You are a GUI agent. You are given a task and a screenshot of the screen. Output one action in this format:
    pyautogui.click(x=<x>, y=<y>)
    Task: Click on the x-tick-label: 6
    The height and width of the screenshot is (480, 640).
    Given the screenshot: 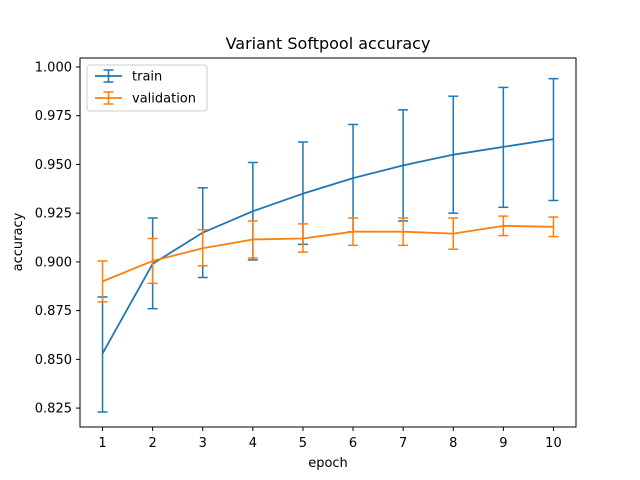 What is the action you would take?
    pyautogui.click(x=353, y=443)
    